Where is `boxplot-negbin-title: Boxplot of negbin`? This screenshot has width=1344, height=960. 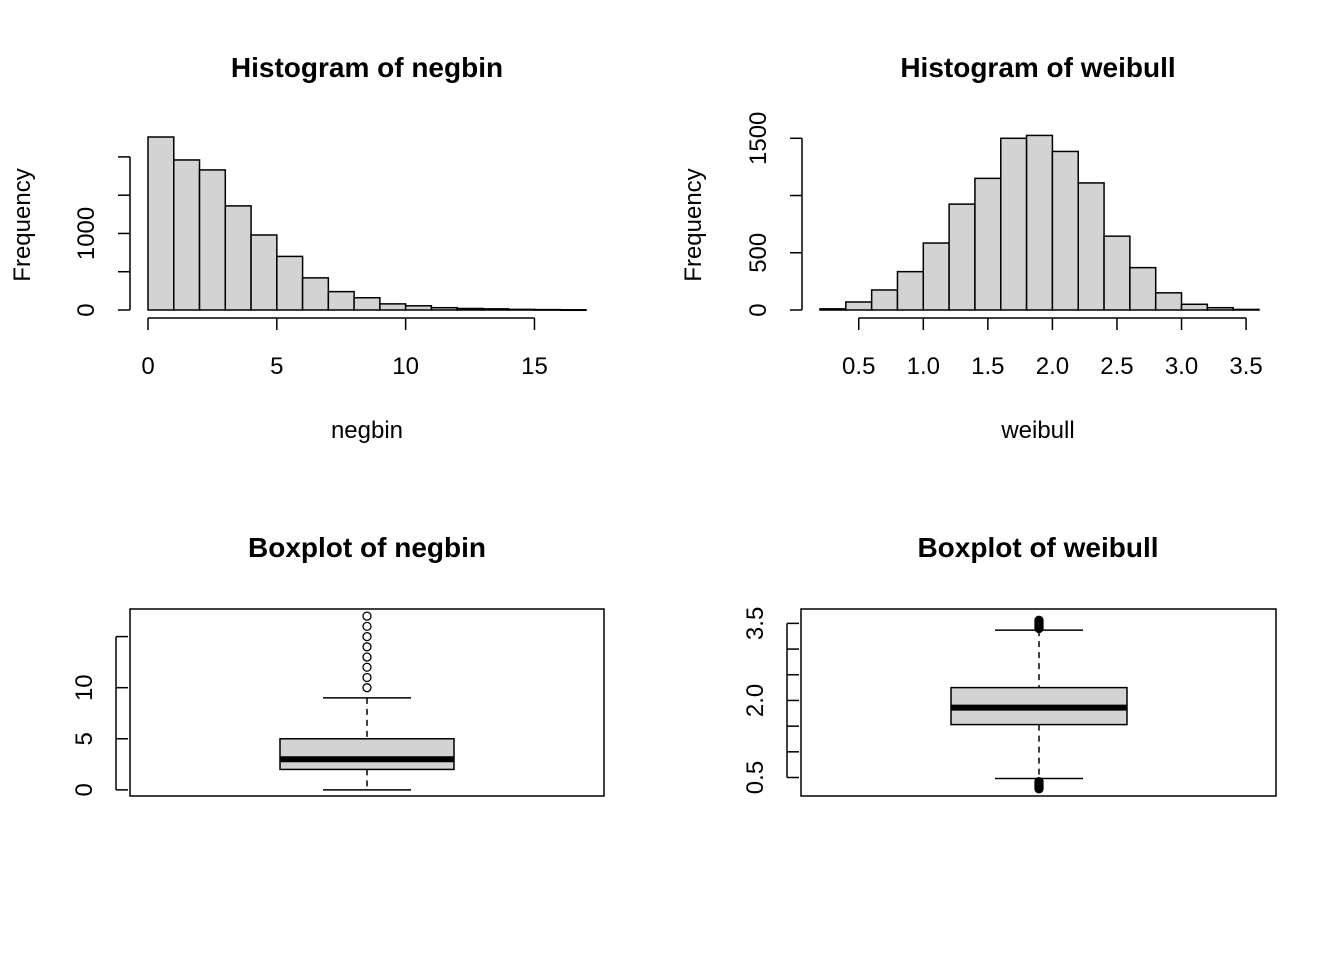
boxplot-negbin-title: Boxplot of negbin is located at coordinates (367, 547).